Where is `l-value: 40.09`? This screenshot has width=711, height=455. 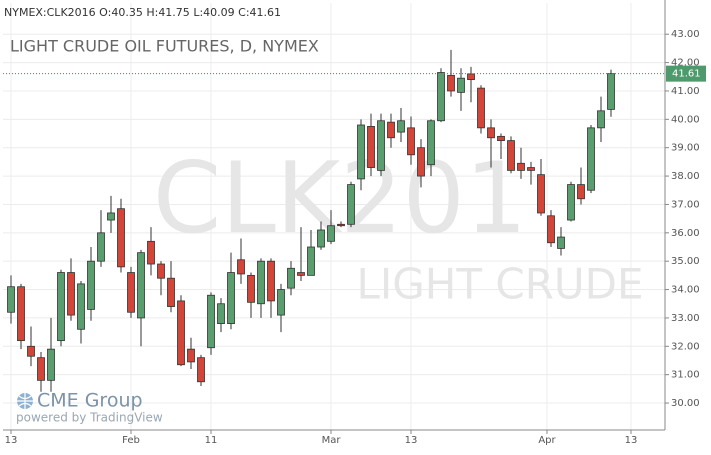
l-value: 40.09 is located at coordinates (219, 12).